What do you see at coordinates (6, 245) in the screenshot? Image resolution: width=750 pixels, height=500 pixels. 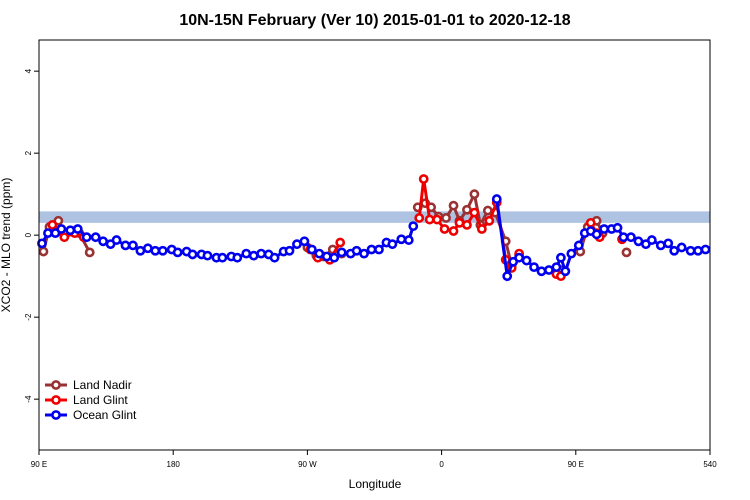 I see `y-axis-label: XCO2 - MLO trend (ppm)` at bounding box center [6, 245].